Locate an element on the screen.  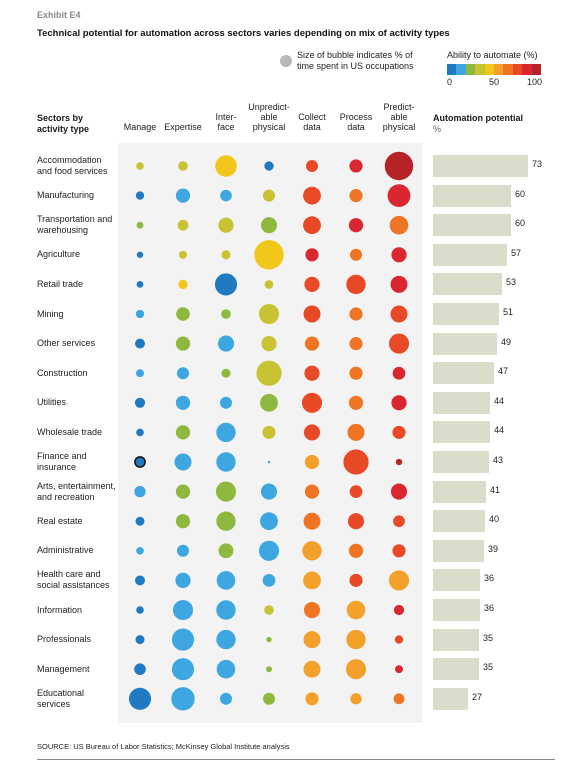
sector-label: Arts, entertainment, and recreation is located at coordinates (76, 492).